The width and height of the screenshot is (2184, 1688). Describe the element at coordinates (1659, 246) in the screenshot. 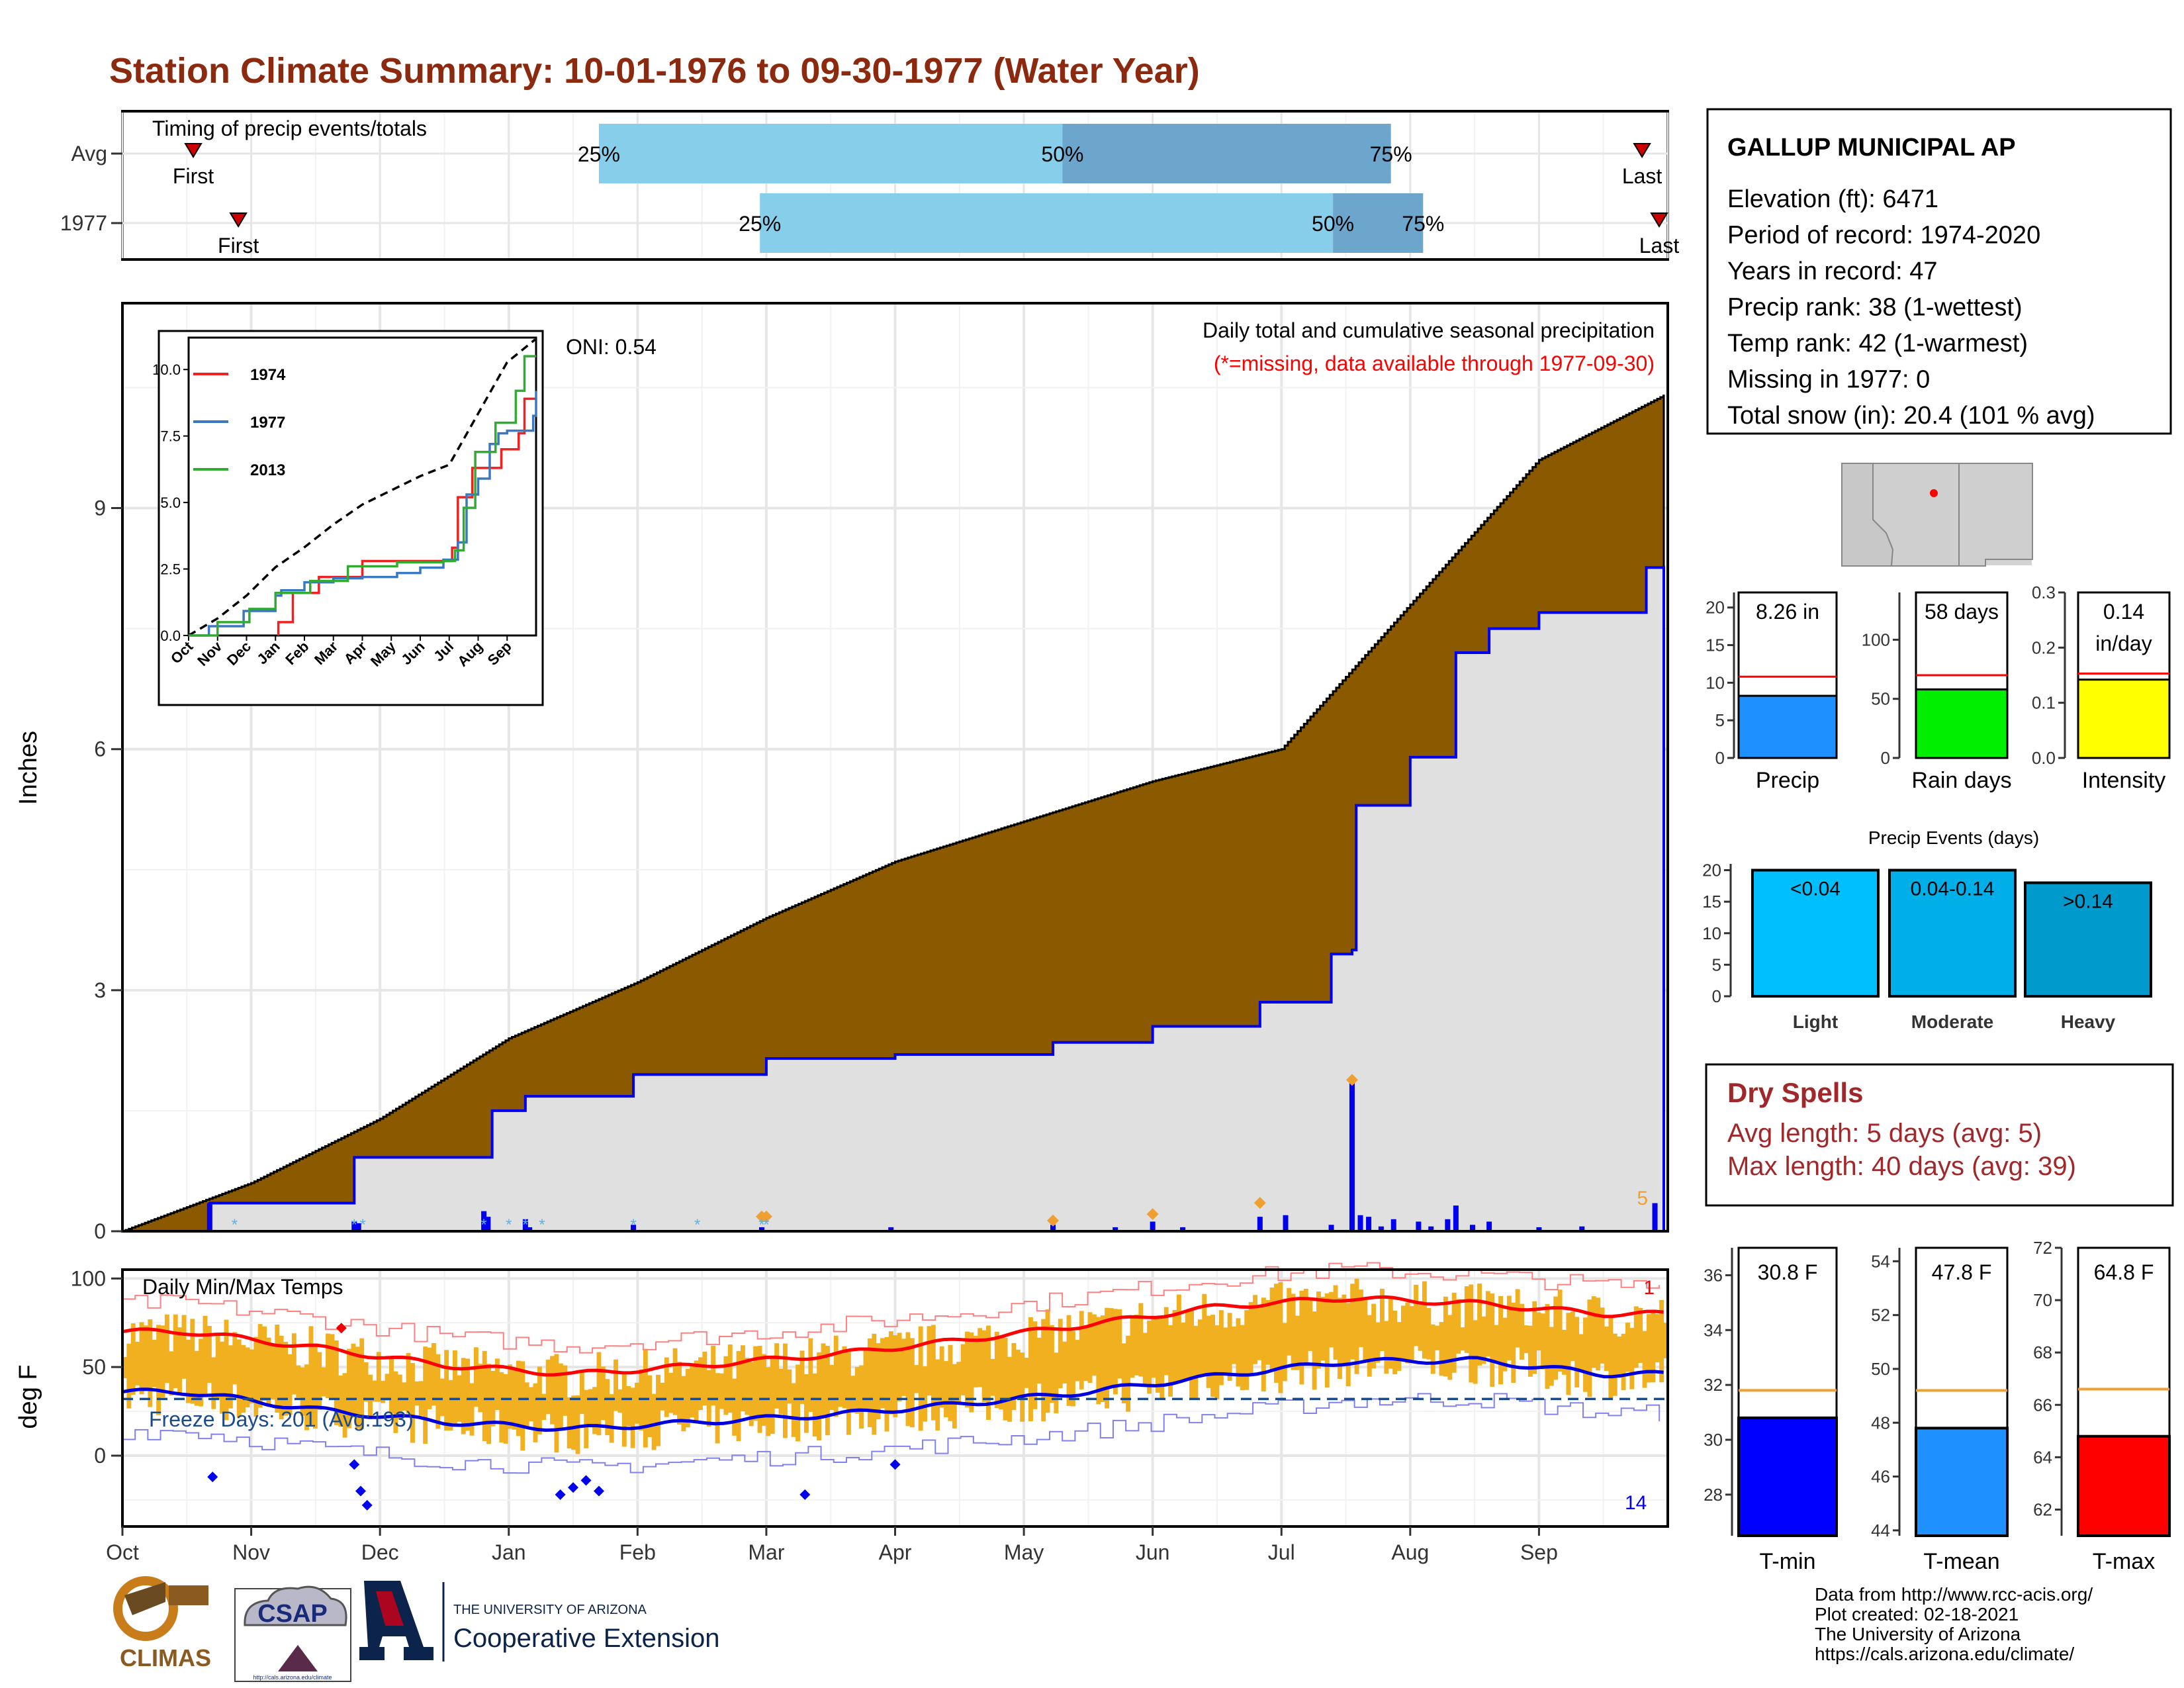

I see `last-event-label: Last` at that location.